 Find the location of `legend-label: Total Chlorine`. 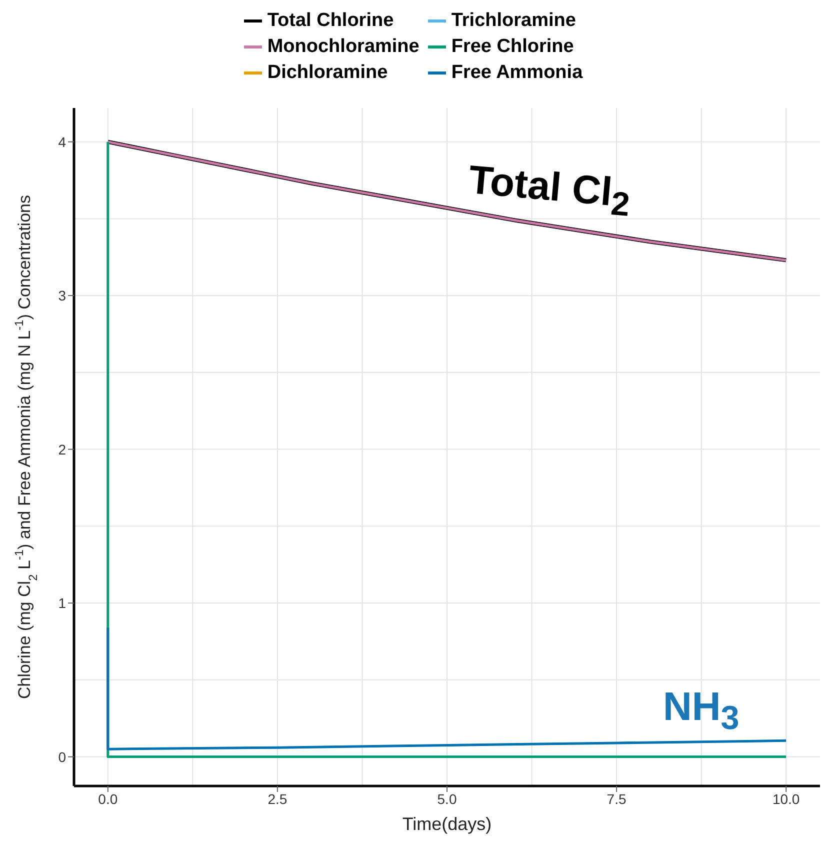

legend-label: Total Chlorine is located at coordinates (330, 21).